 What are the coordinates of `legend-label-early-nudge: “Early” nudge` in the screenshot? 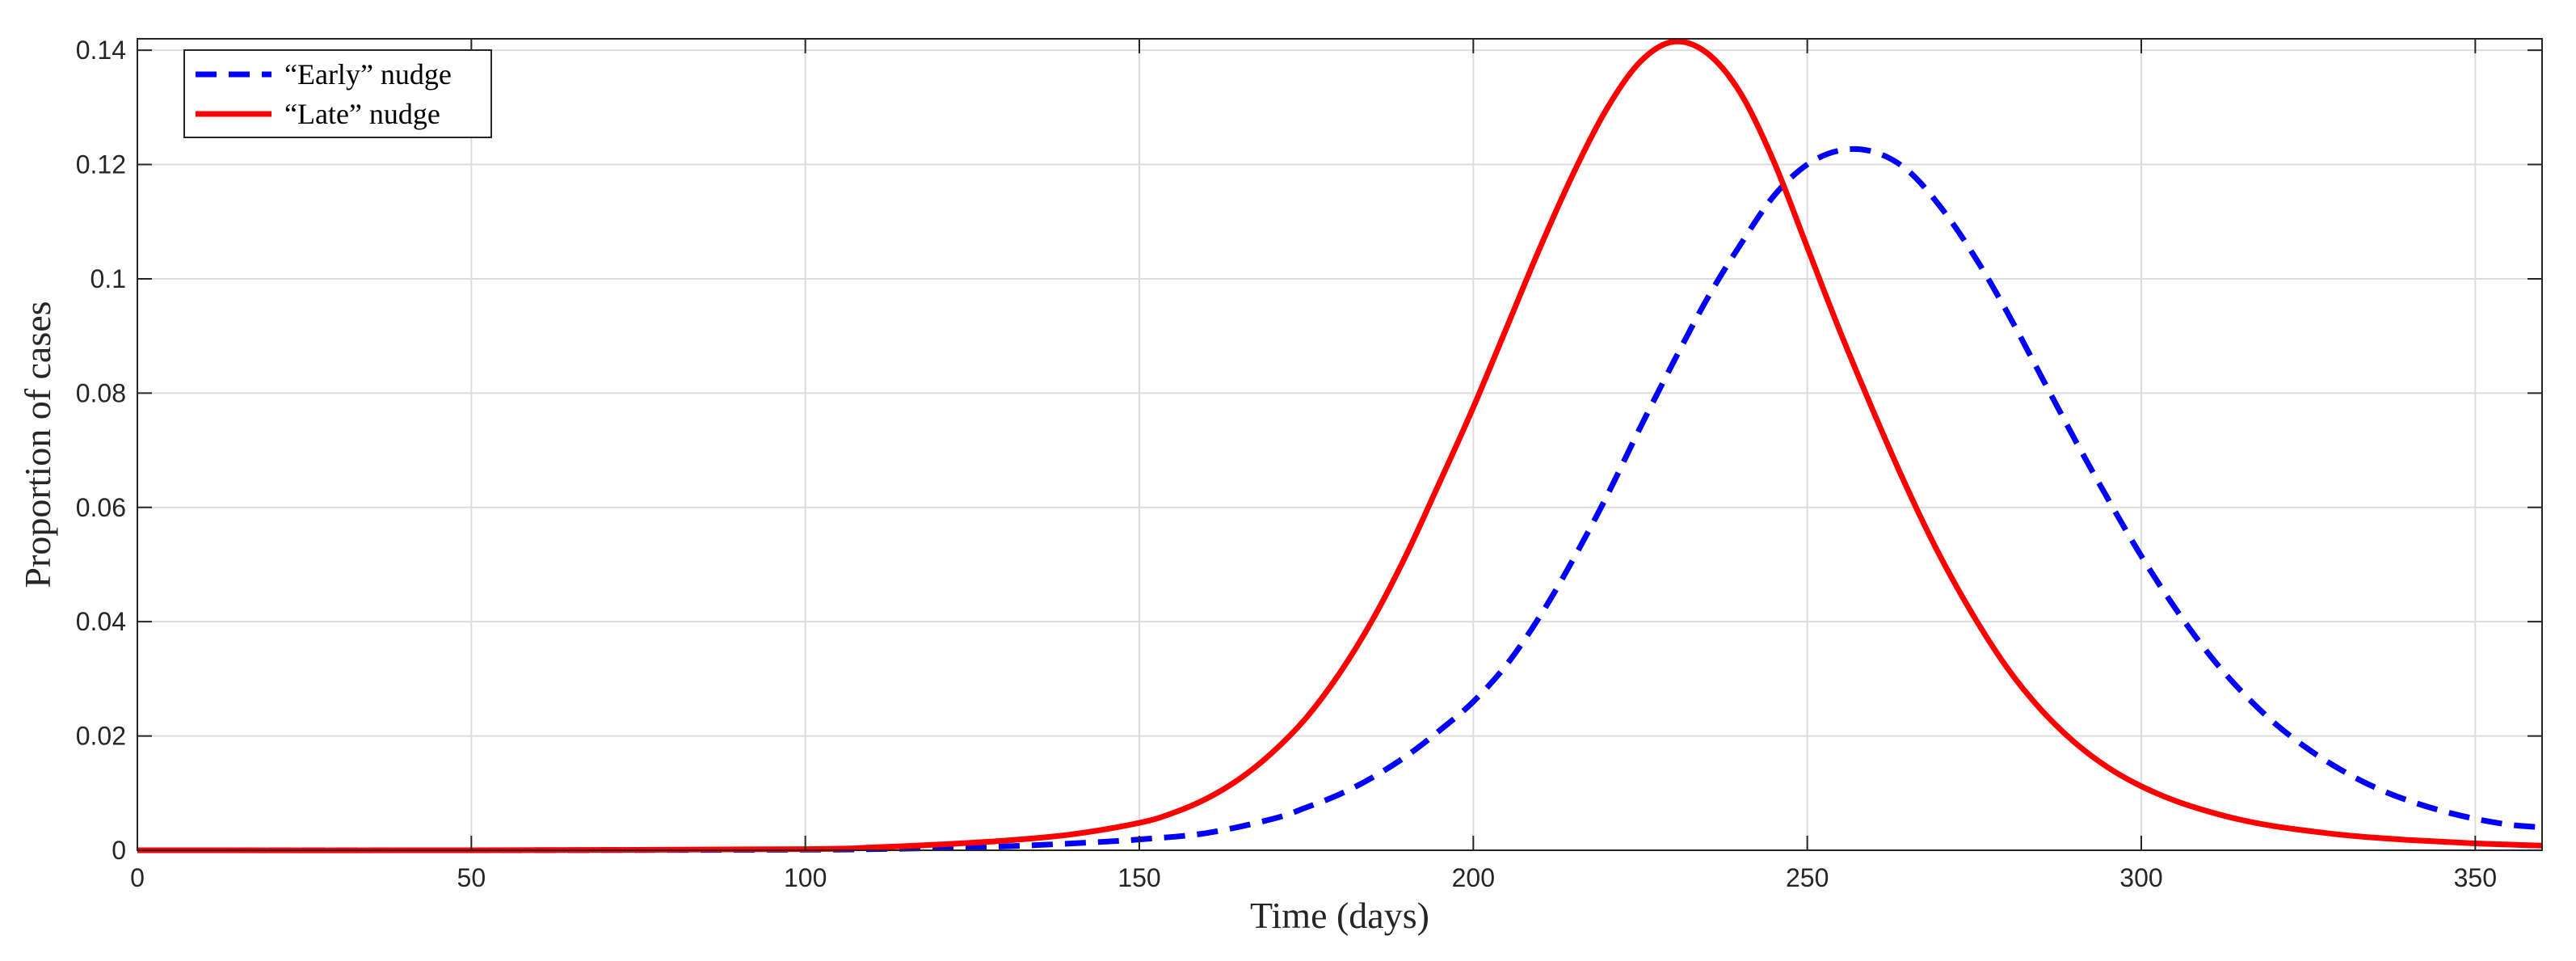 It's located at (368, 74).